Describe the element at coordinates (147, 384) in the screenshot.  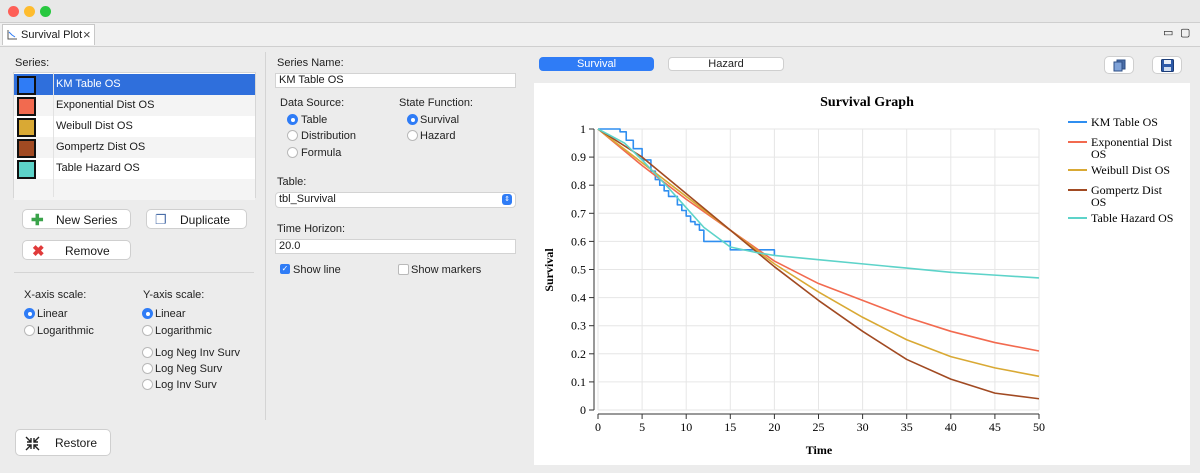
I see `y-scale-log-inv-surv-radio` at that location.